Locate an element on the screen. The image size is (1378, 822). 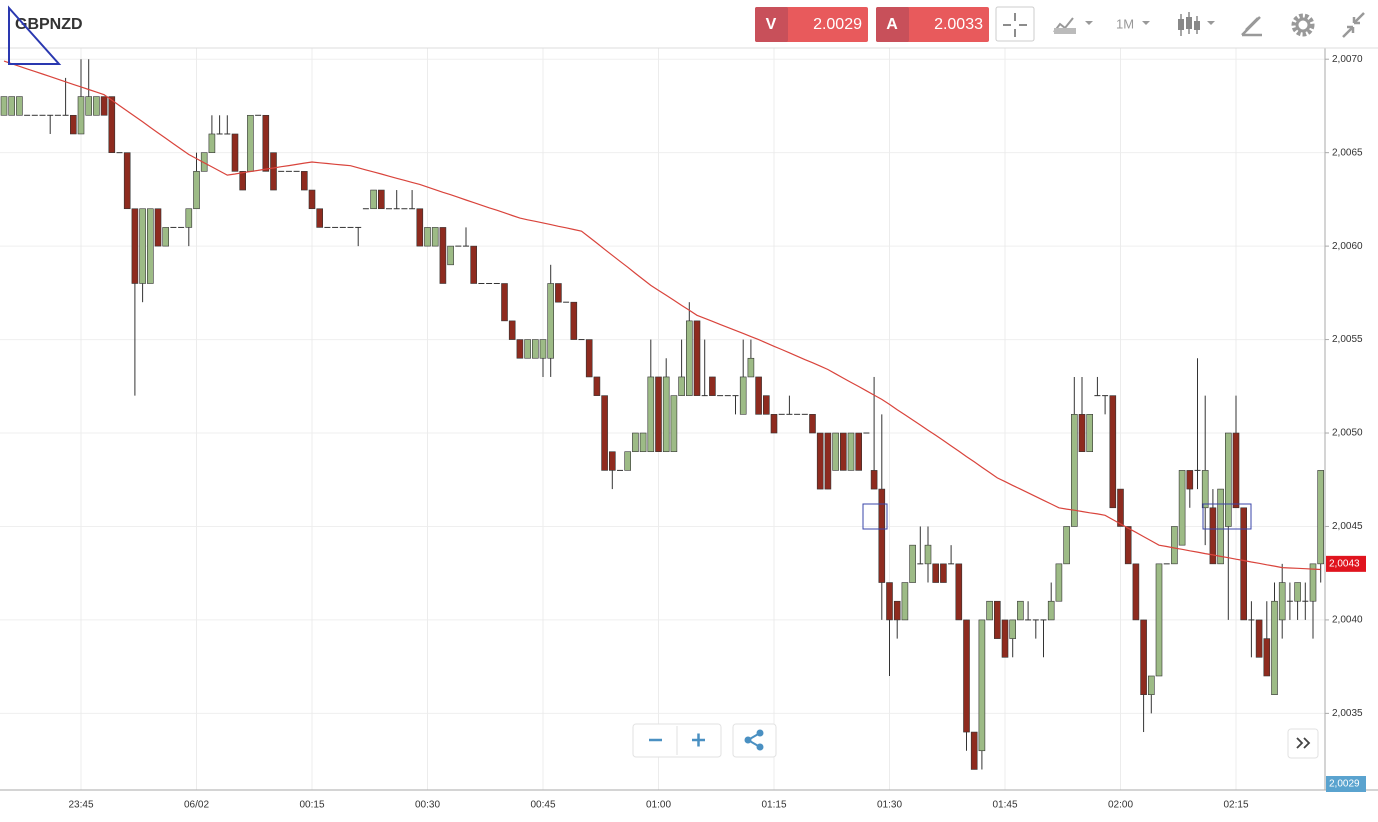
last-price-tag is located at coordinates (1346, 563).